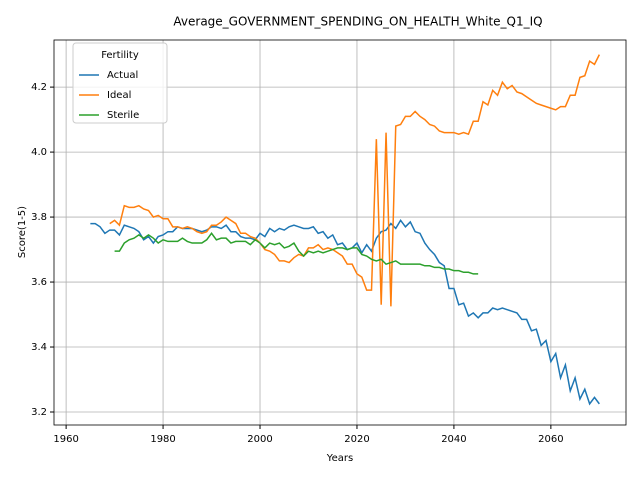  What do you see at coordinates (39, 87) in the screenshot?
I see `y-tick-label: 4.2` at bounding box center [39, 87].